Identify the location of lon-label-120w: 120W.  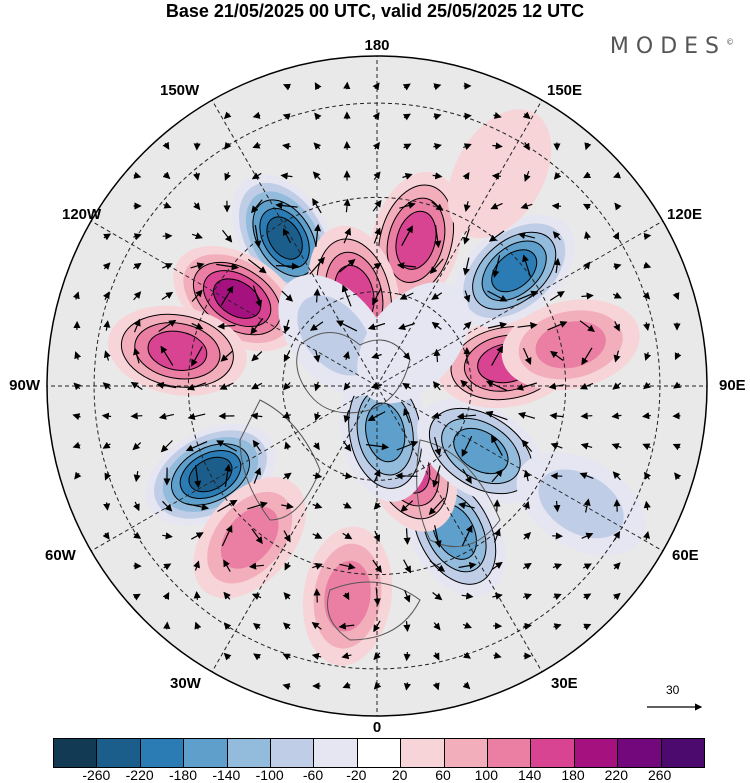
(82, 214).